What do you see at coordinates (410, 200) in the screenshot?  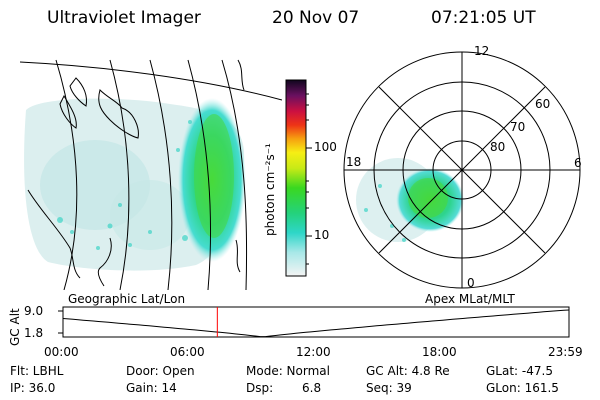 I see `polar-image` at bounding box center [410, 200].